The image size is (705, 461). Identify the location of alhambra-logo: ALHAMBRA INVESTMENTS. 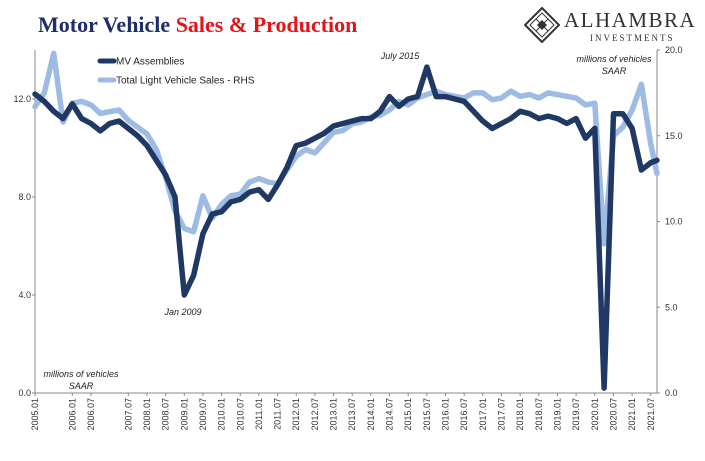
(608, 25).